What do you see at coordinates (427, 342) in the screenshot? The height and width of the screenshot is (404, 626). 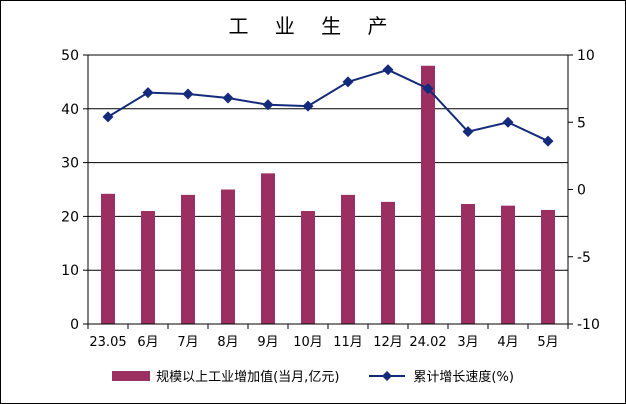 I see `x-tick-label: 24.02` at bounding box center [427, 342].